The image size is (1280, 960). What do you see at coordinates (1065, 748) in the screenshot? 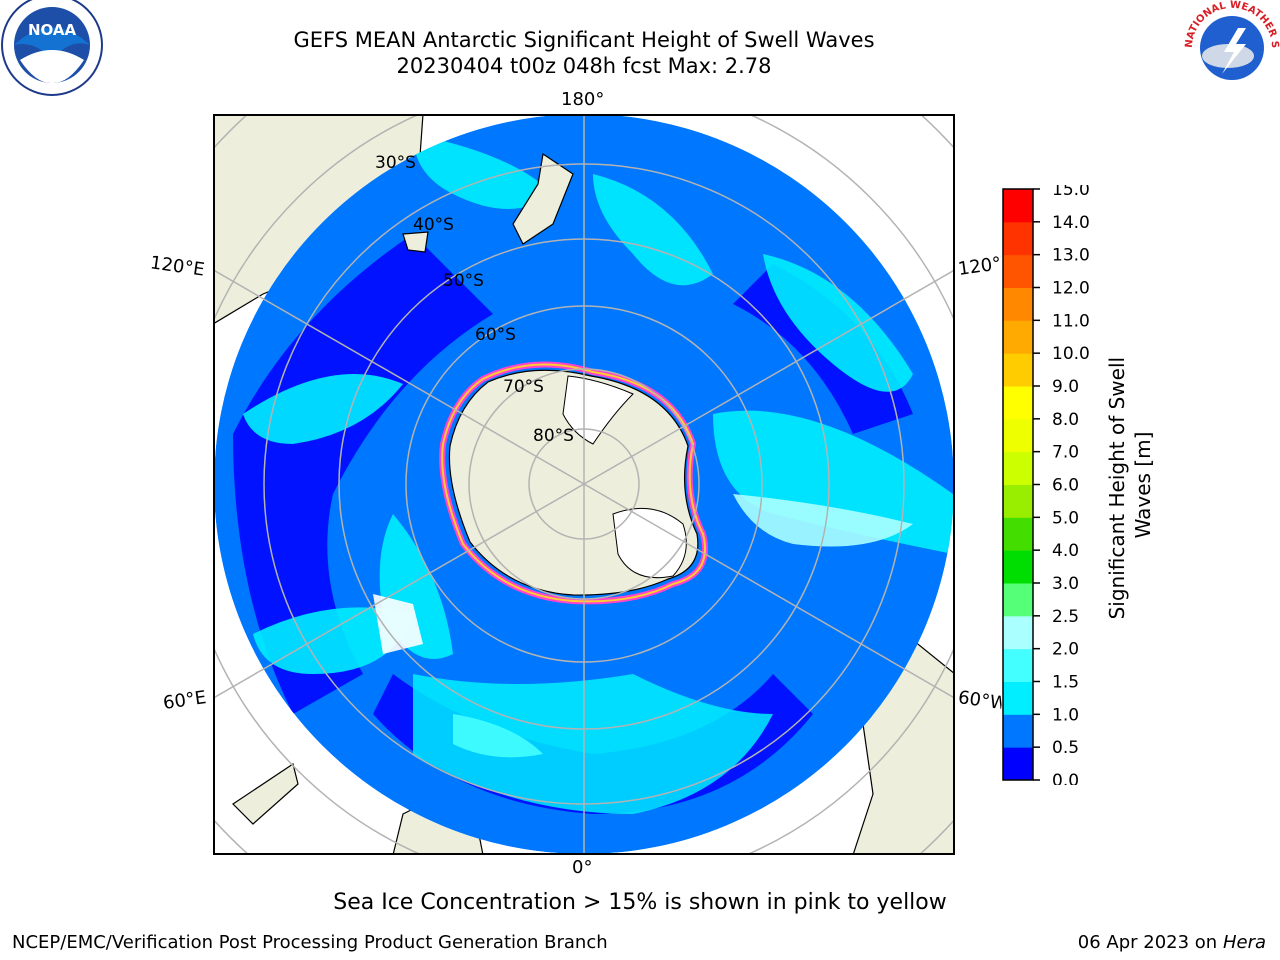
I see `colorbar-tick-label: 0.5` at bounding box center [1065, 748].